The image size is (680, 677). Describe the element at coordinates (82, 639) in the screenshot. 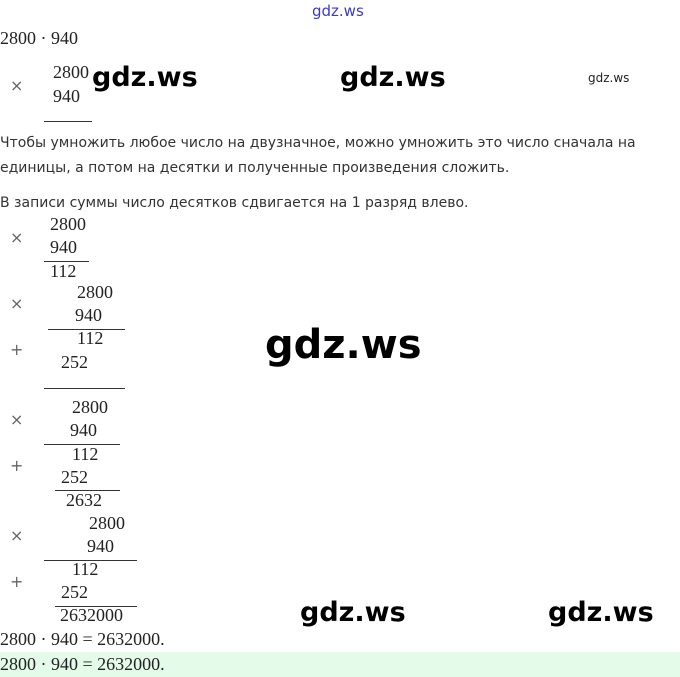

I see `result-line: 2800 · 940 = 2632000.` at that location.